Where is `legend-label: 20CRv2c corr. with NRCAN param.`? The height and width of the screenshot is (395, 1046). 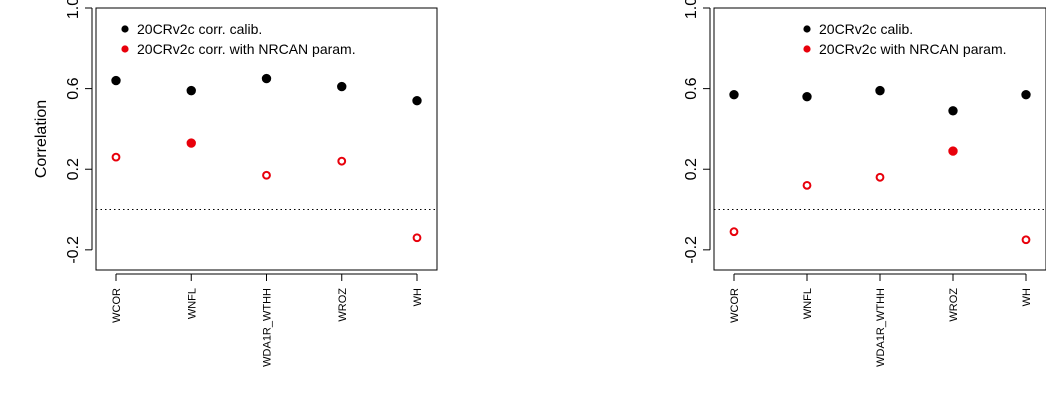
legend-label: 20CRv2c corr. with NRCAN param. is located at coordinates (246, 49).